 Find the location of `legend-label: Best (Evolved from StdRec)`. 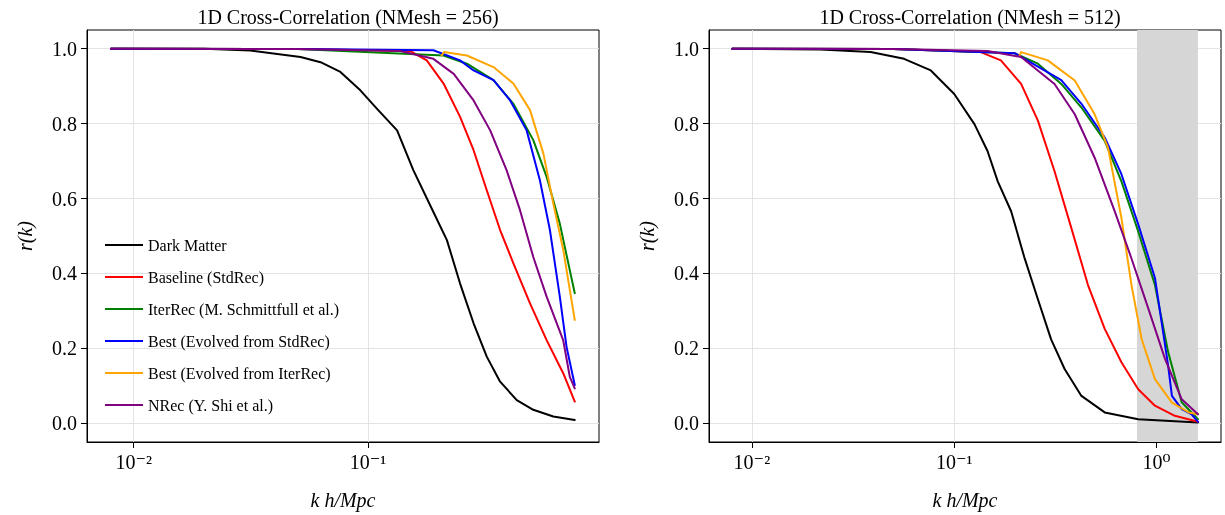

legend-label: Best (Evolved from StdRec) is located at coordinates (239, 341).